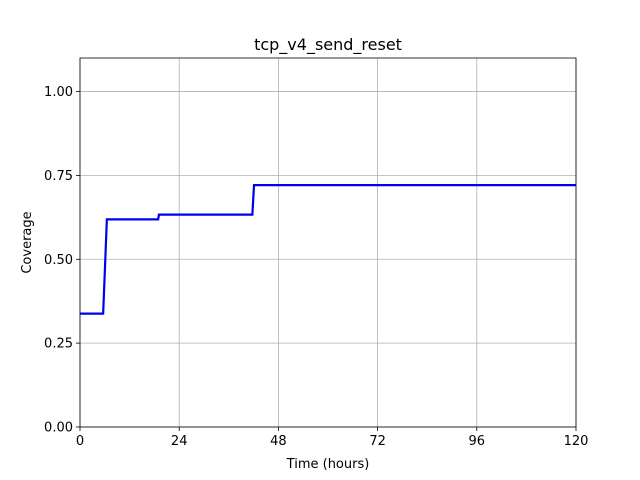  I want to click on x-tick-label: 48, so click(278, 441).